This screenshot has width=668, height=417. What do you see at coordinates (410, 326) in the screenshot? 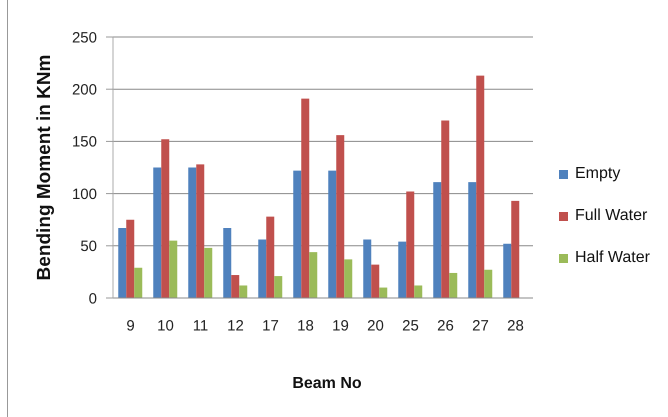
I see `x-tick-label: 25` at bounding box center [410, 326].